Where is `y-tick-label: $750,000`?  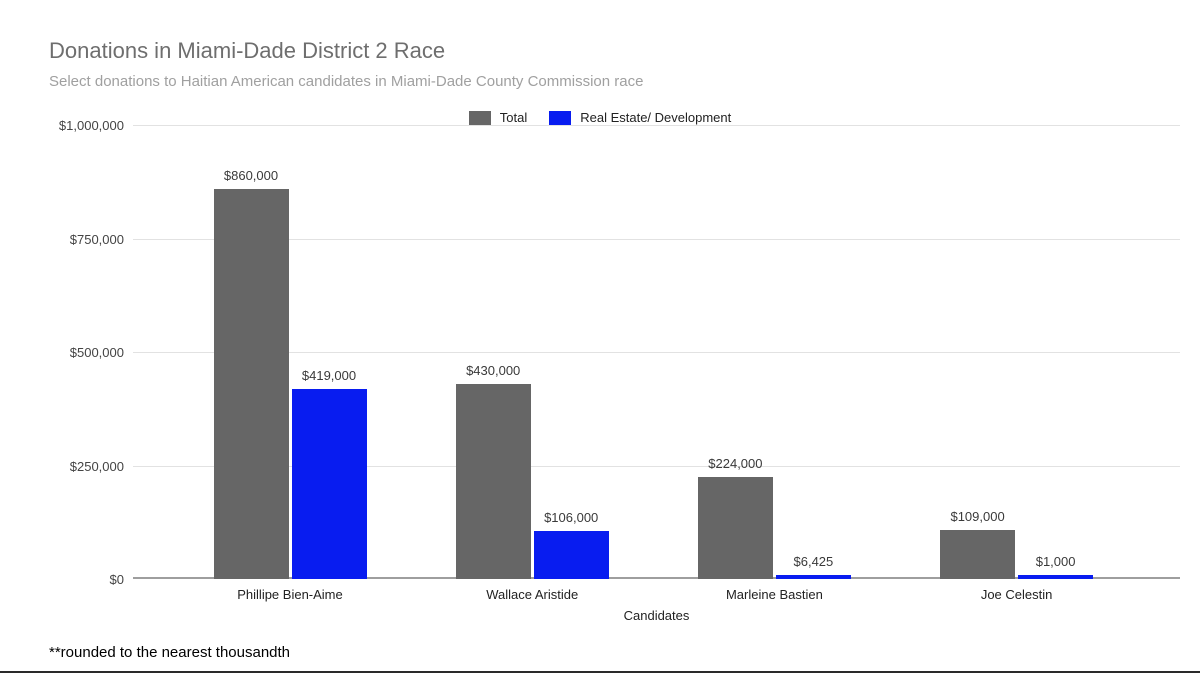 y-tick-label: $750,000 is located at coordinates (96, 239).